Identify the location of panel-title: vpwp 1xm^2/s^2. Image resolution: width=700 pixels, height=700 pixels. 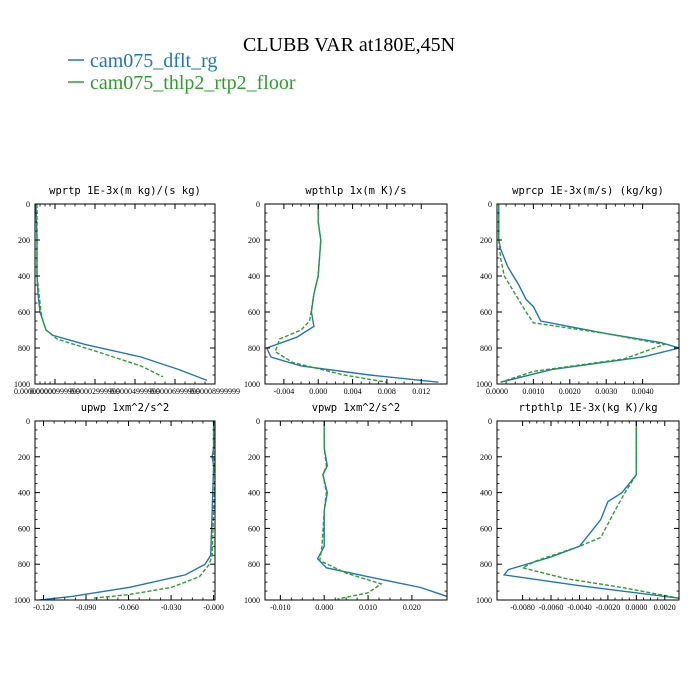
(356, 408).